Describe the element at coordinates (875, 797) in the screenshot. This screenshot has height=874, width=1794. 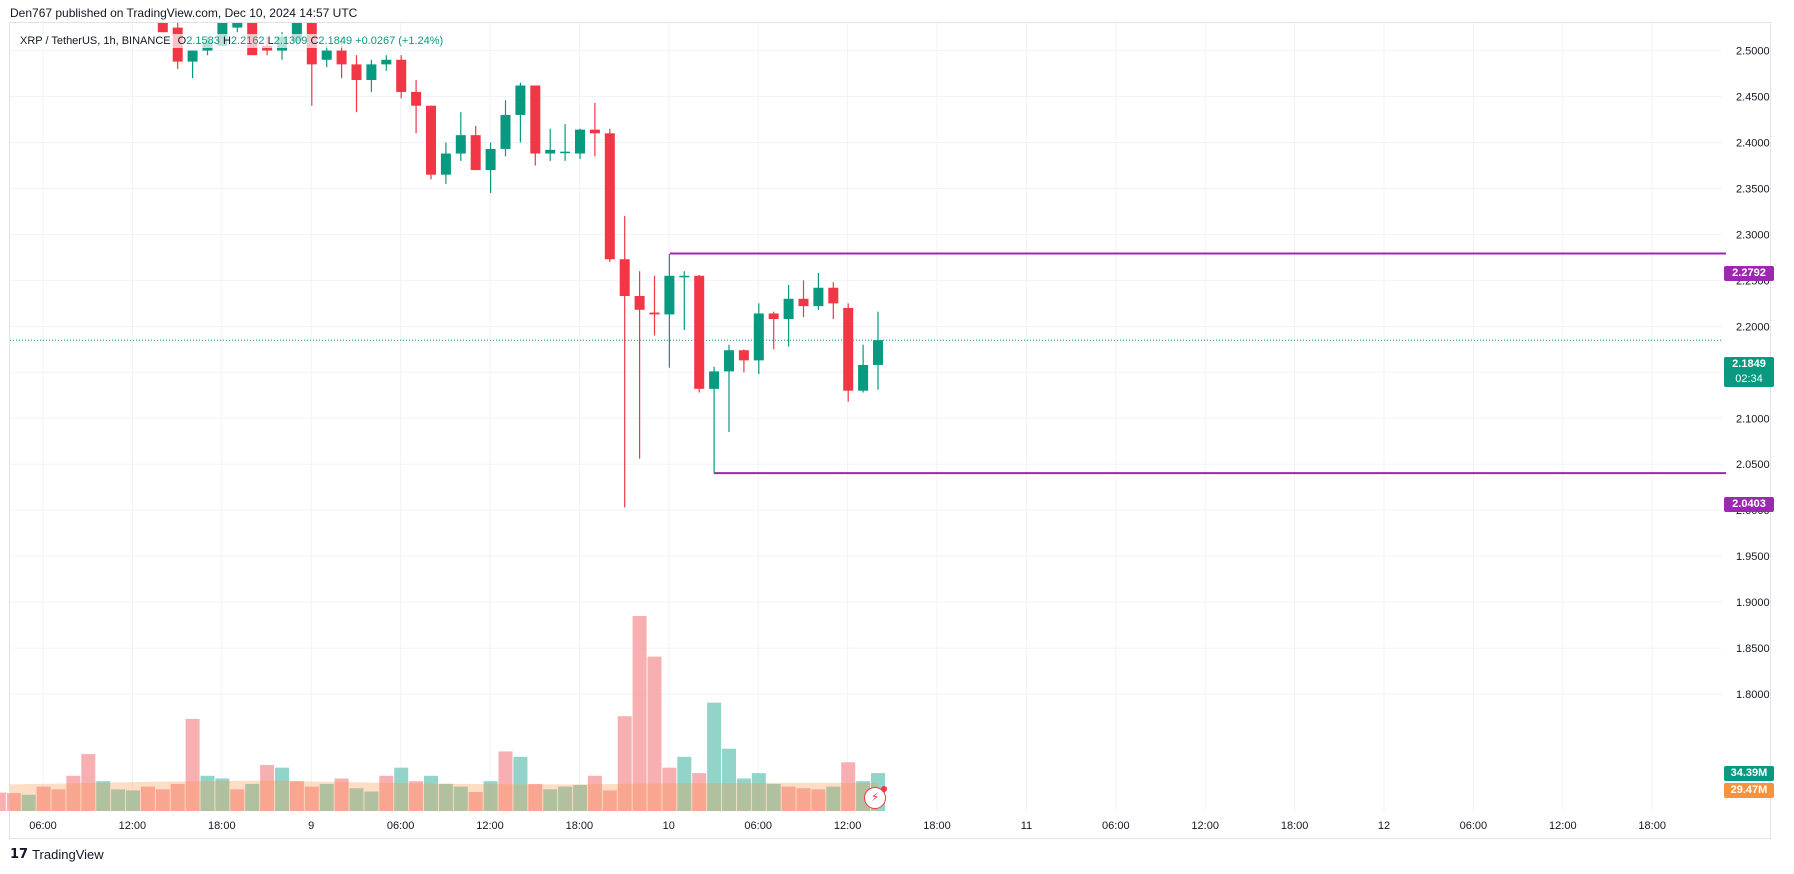
I see `lightning-icon: ⚡` at that location.